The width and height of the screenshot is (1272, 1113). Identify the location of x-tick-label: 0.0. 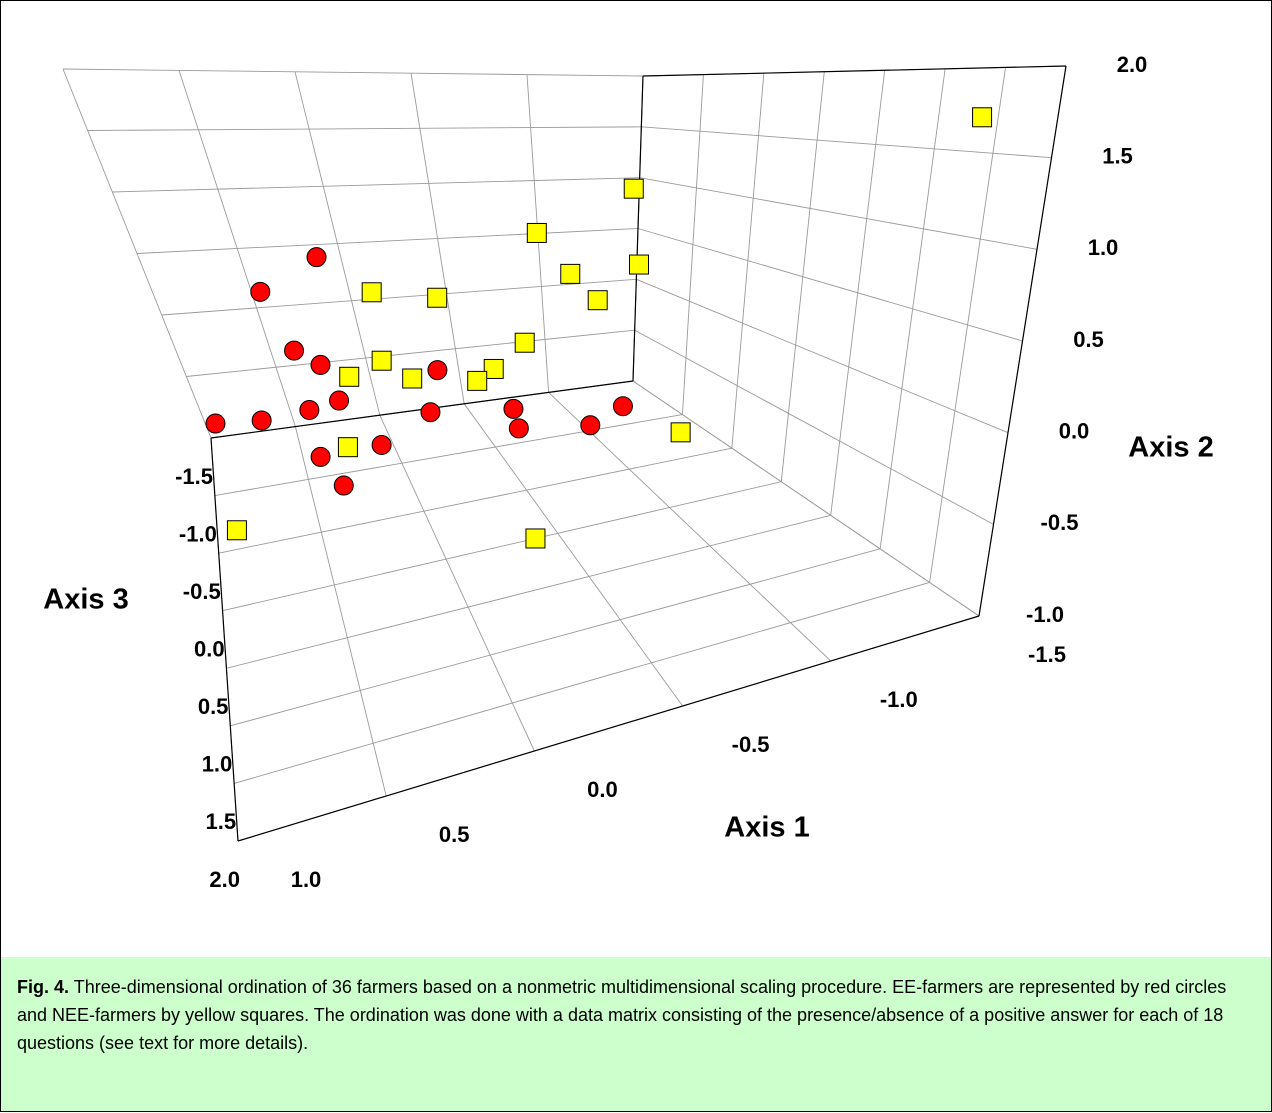
(602, 789).